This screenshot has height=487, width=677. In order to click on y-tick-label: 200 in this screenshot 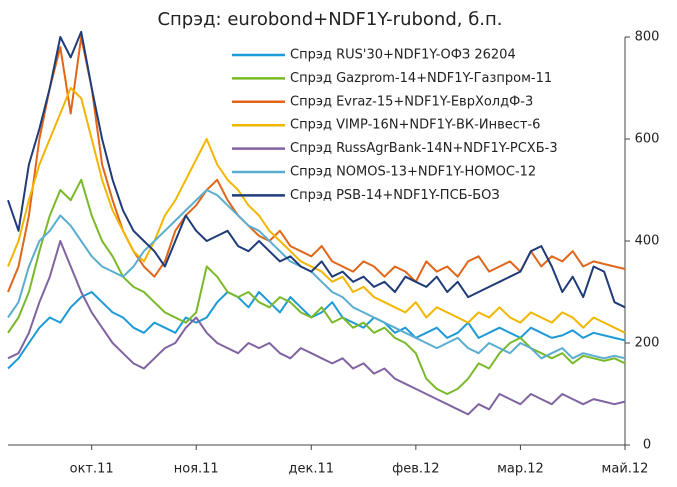, I will do `click(647, 343)`.